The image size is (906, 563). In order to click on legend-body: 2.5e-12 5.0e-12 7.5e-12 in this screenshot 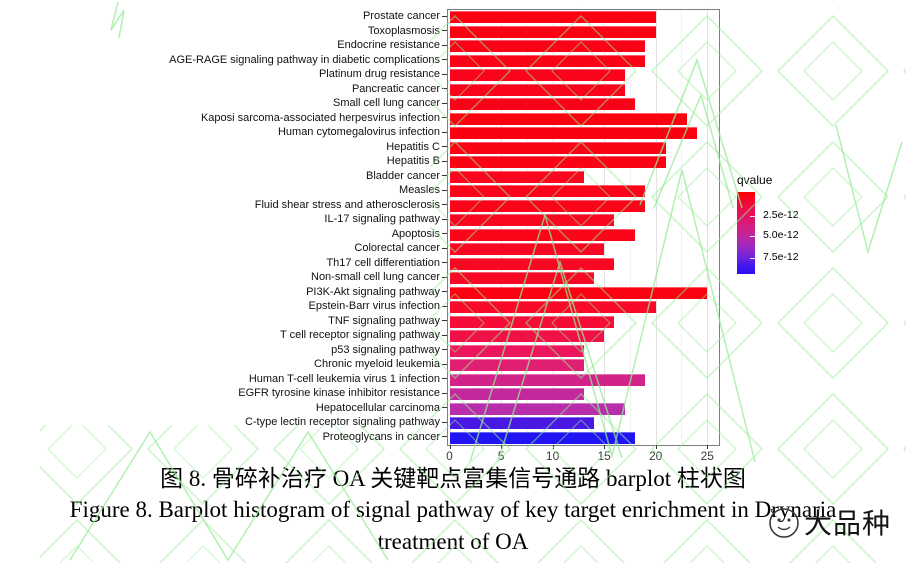, I will do `click(792, 237)`.